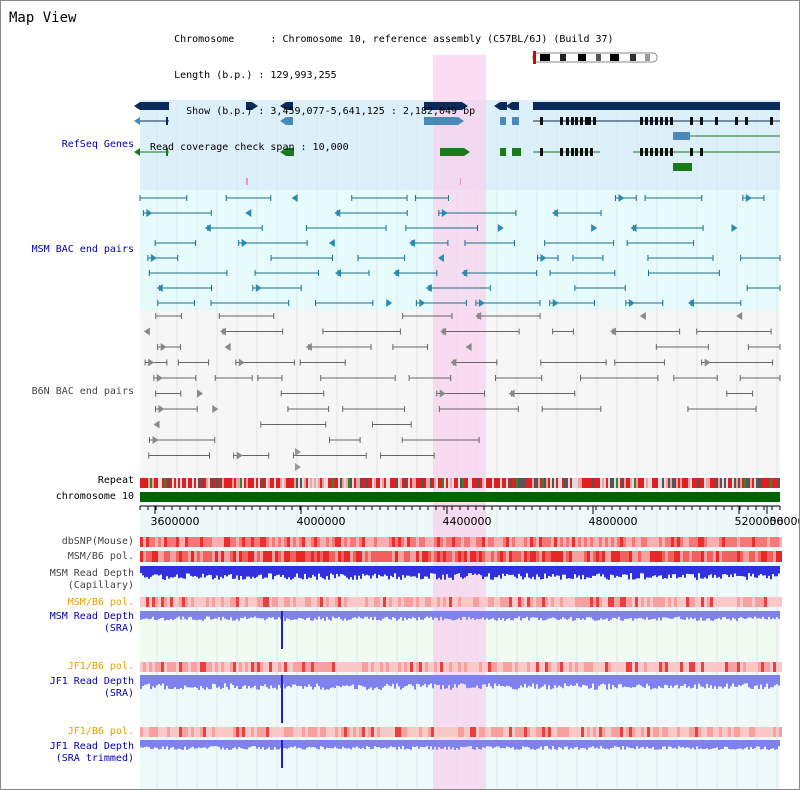 The image size is (800, 790). What do you see at coordinates (91, 681) in the screenshot?
I see `track-label-jf1-depth-sra: JF1 Read Depth` at bounding box center [91, 681].